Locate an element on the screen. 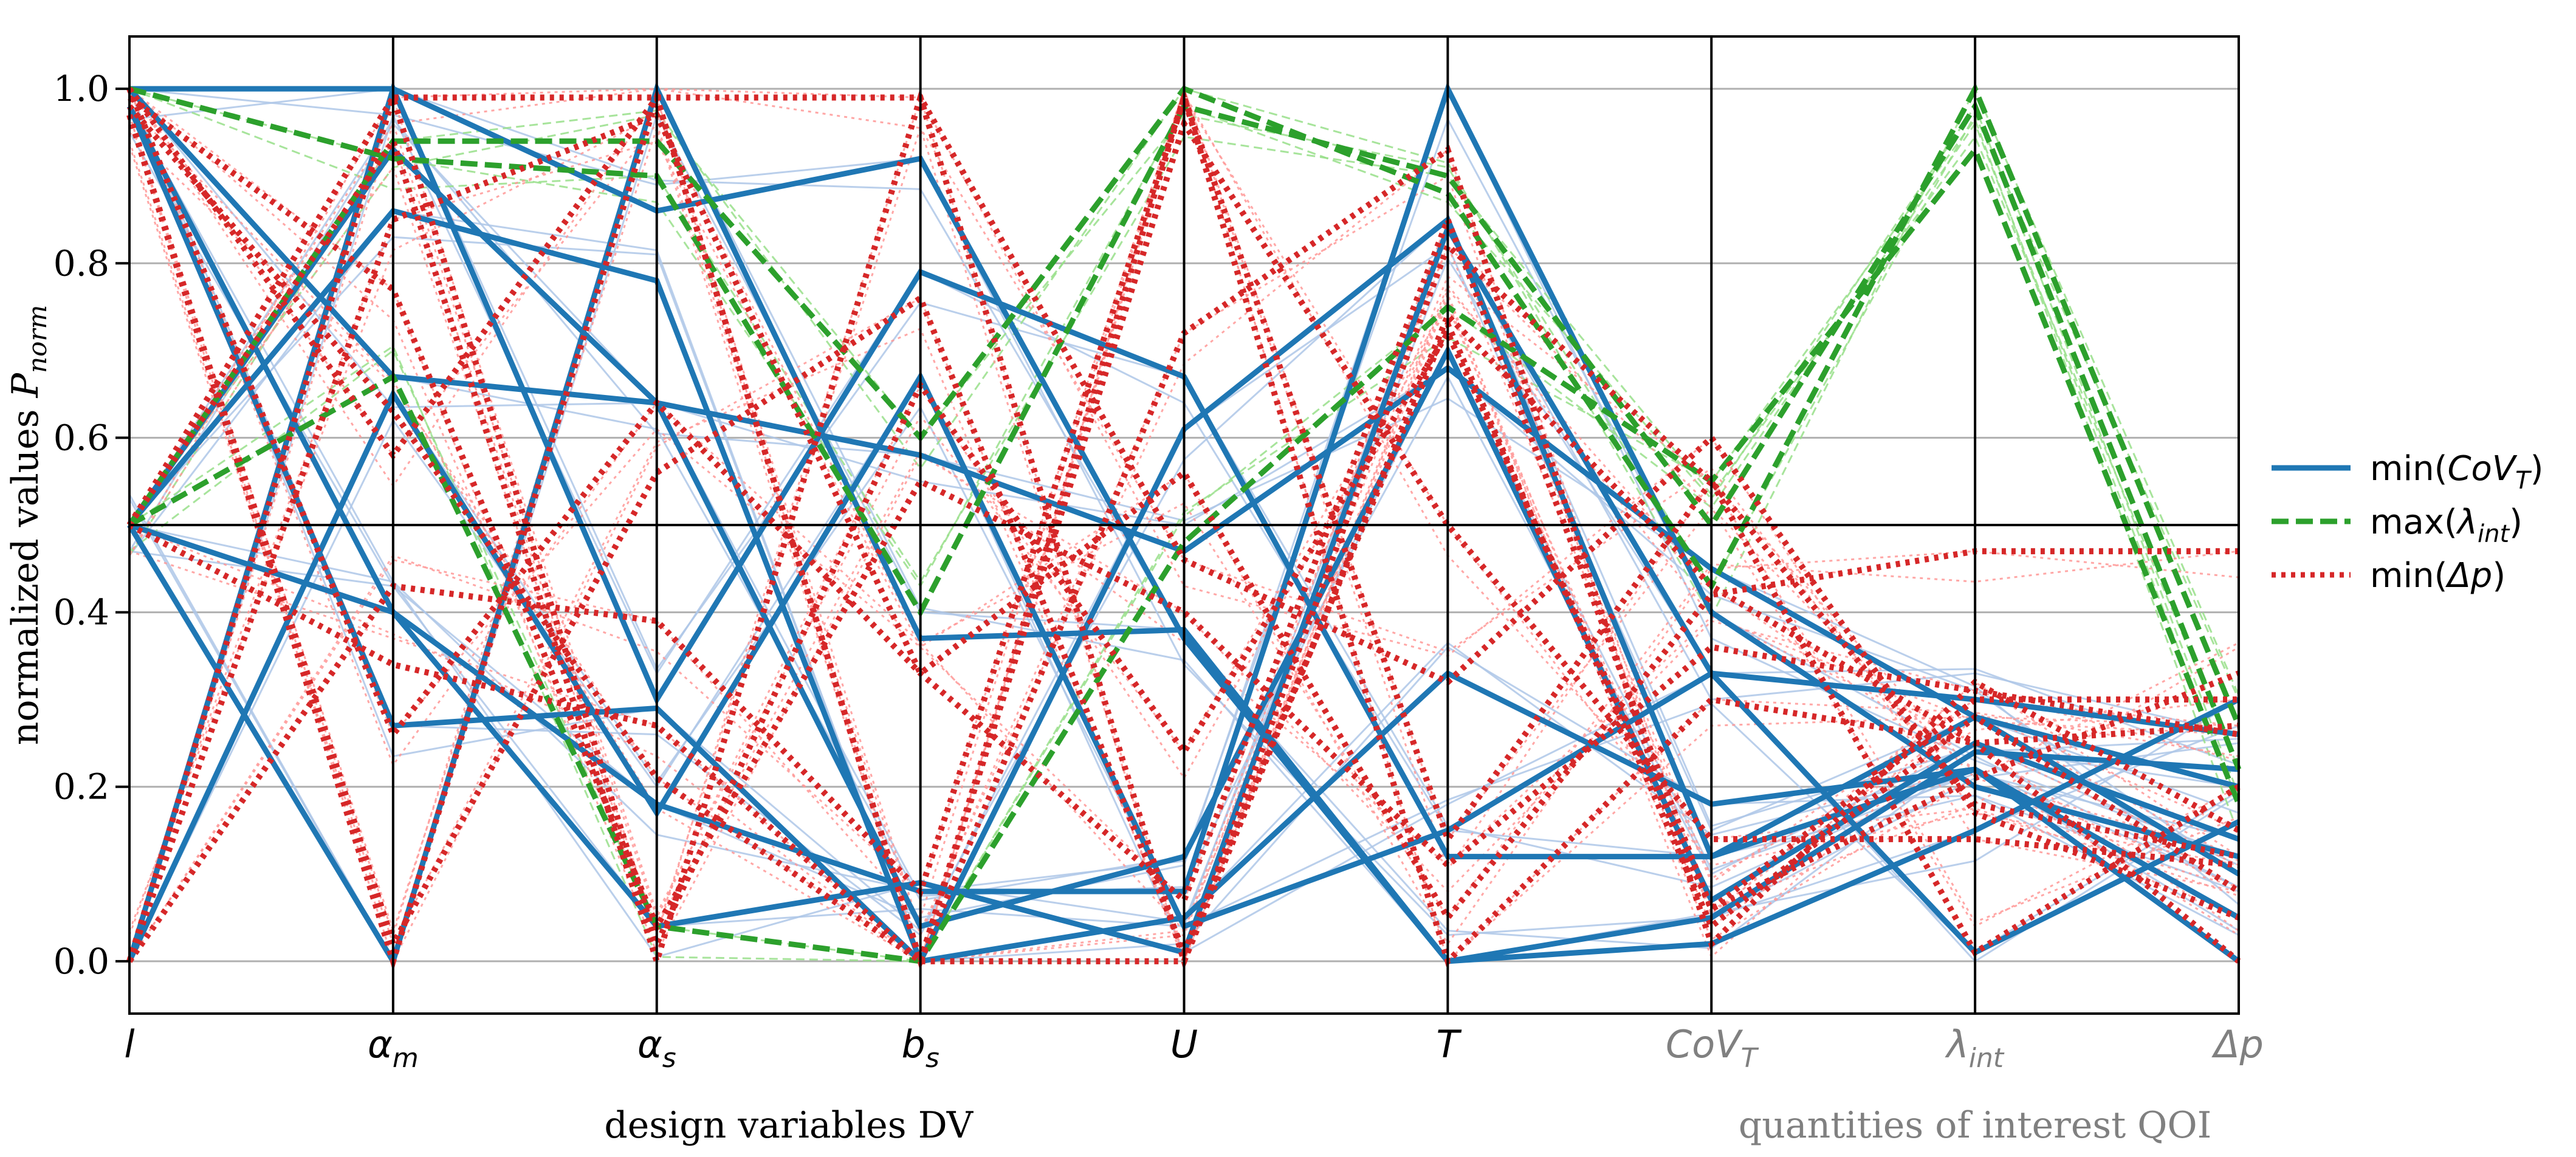 This screenshot has width=2576, height=1157. legend-entry-min_dp: min(Δp) is located at coordinates (2438, 576).